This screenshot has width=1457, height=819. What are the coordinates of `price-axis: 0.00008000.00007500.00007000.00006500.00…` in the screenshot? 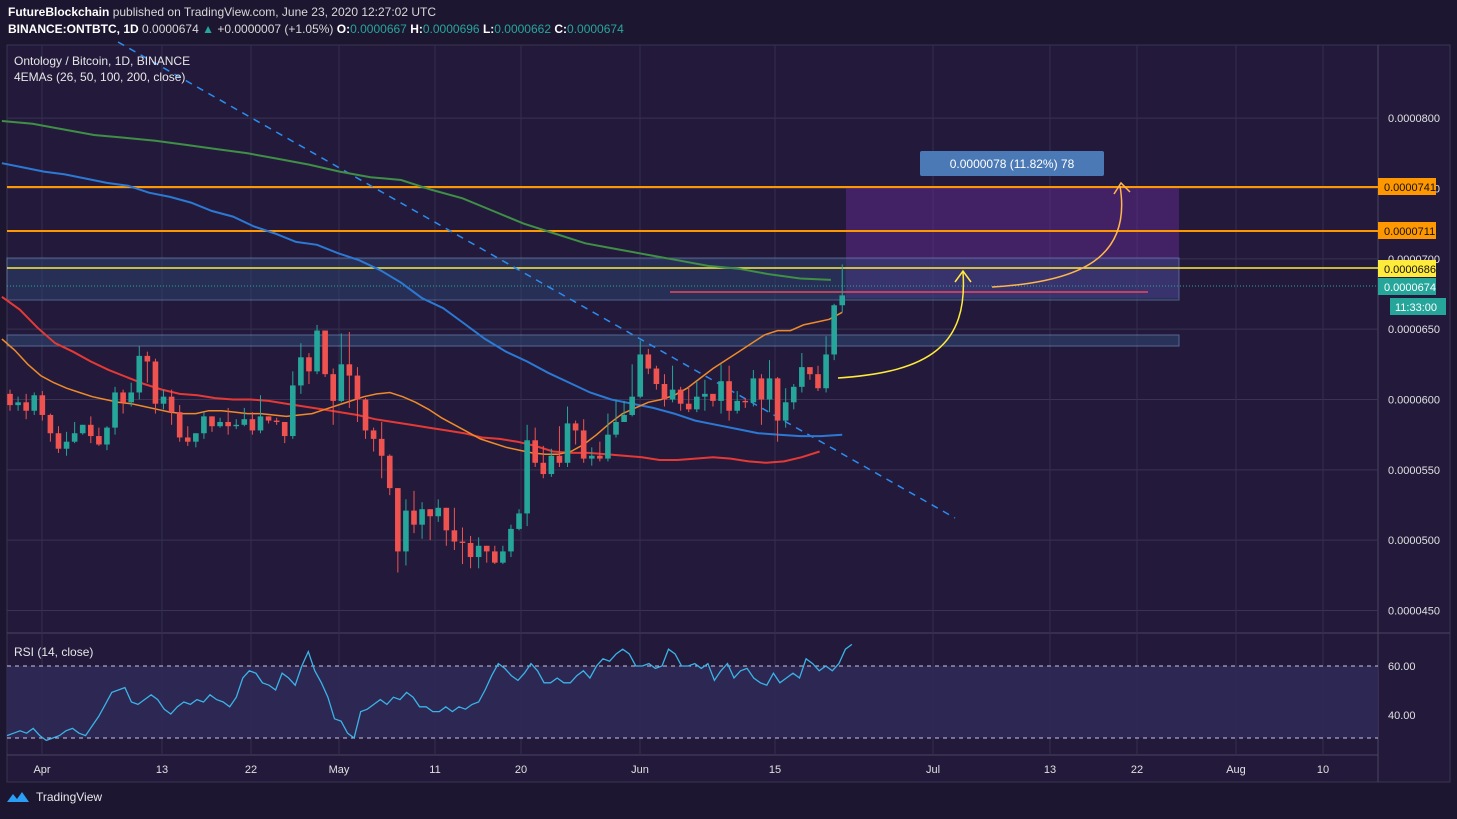 It's located at (1414, 365).